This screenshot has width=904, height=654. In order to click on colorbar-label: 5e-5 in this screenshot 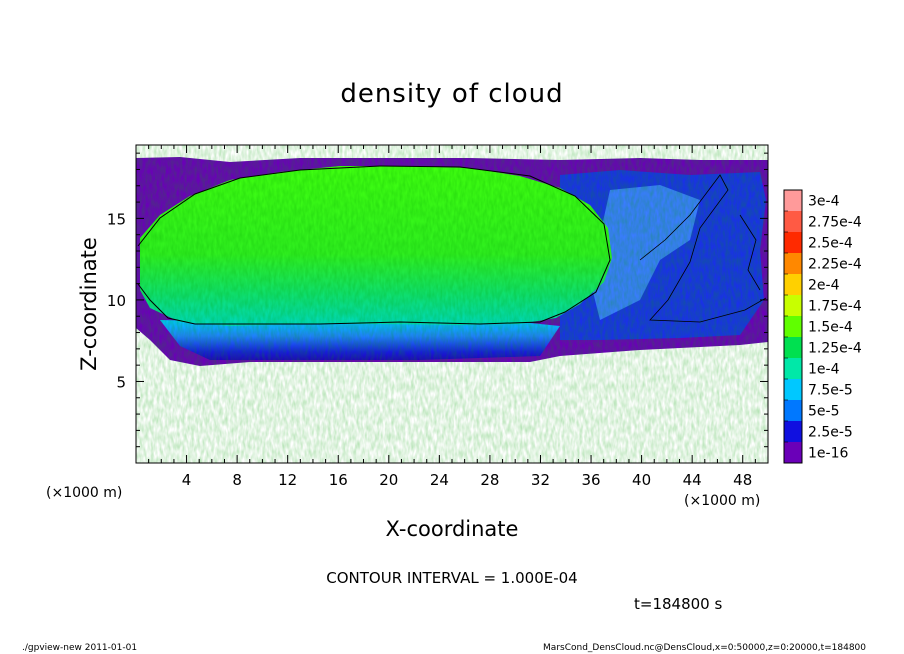, I will do `click(823, 412)`.